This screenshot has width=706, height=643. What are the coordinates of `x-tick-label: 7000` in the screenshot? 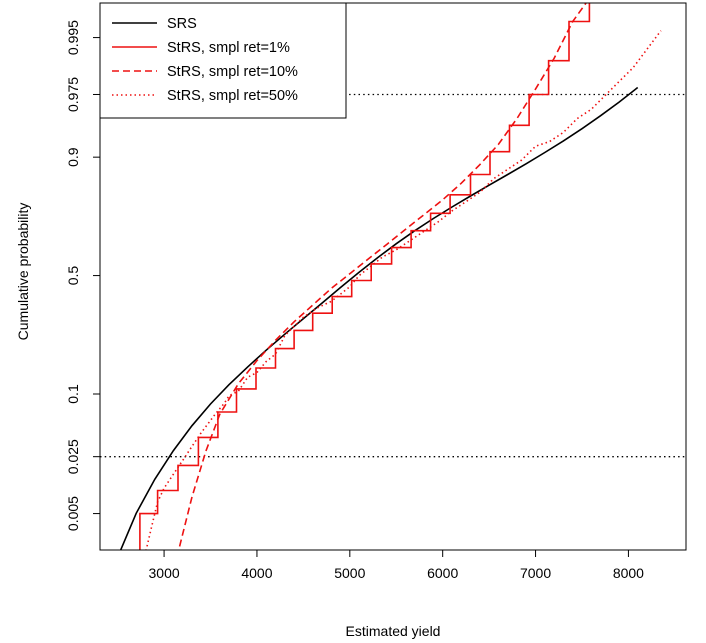 It's located at (535, 573).